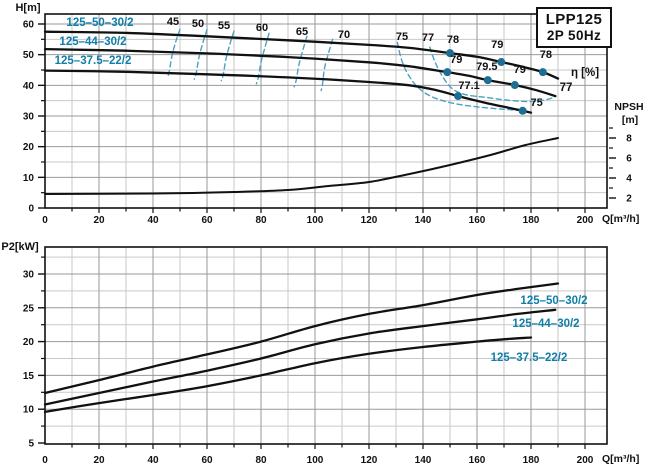 Image resolution: width=650 pixels, height=469 pixels. I want to click on efficiency-contour-label: 55, so click(224, 26).